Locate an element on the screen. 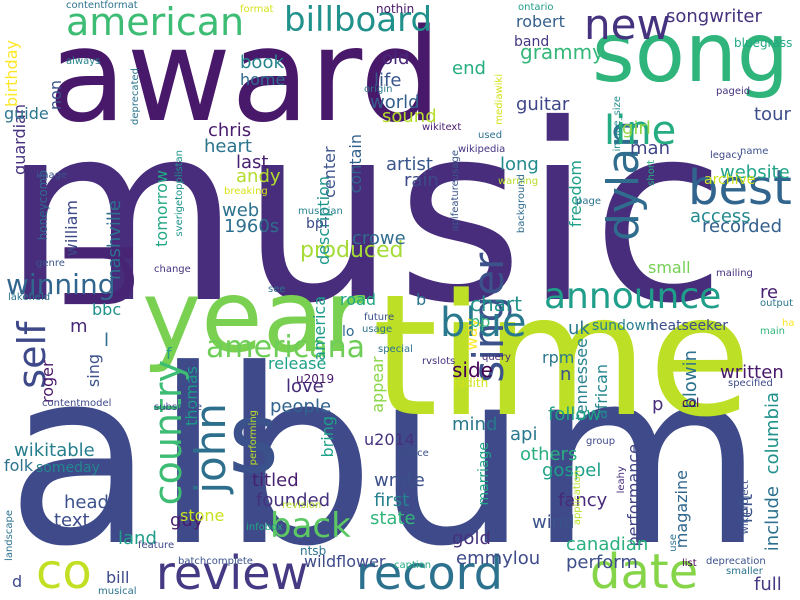 This screenshot has height=600, width=800. word-birthday: birthday is located at coordinates (11, 73).